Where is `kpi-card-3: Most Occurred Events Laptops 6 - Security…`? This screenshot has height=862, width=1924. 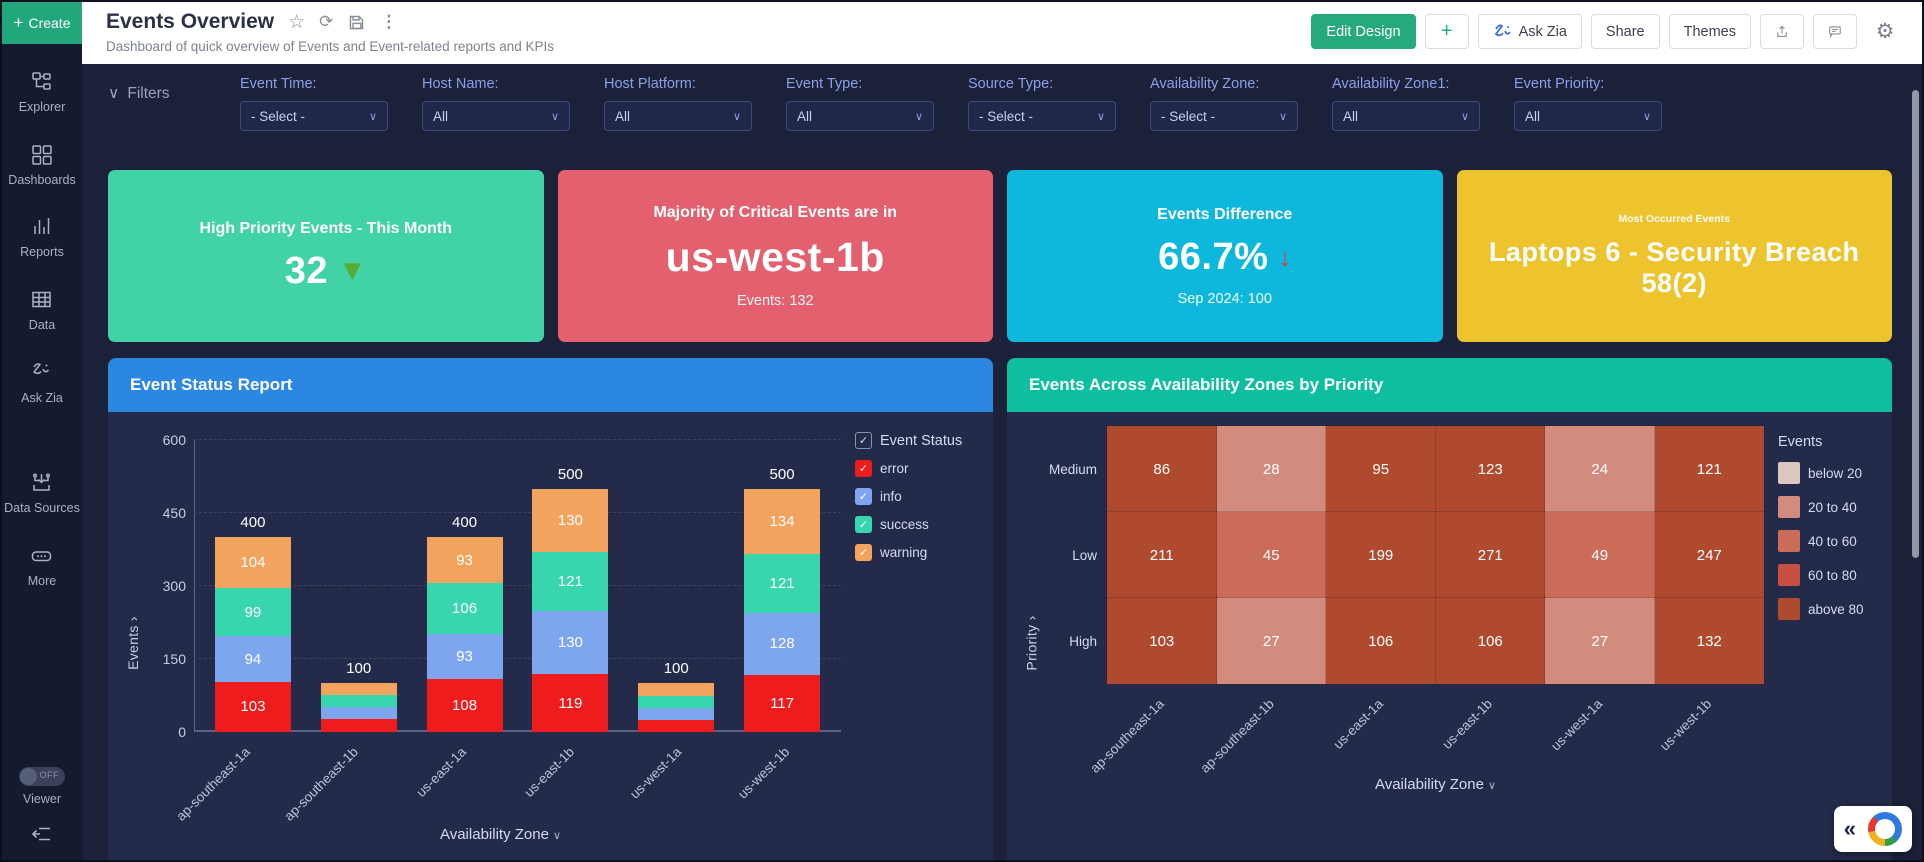 kpi-card-3: Most Occurred Events Laptops 6 - Security… is located at coordinates (1674, 256).